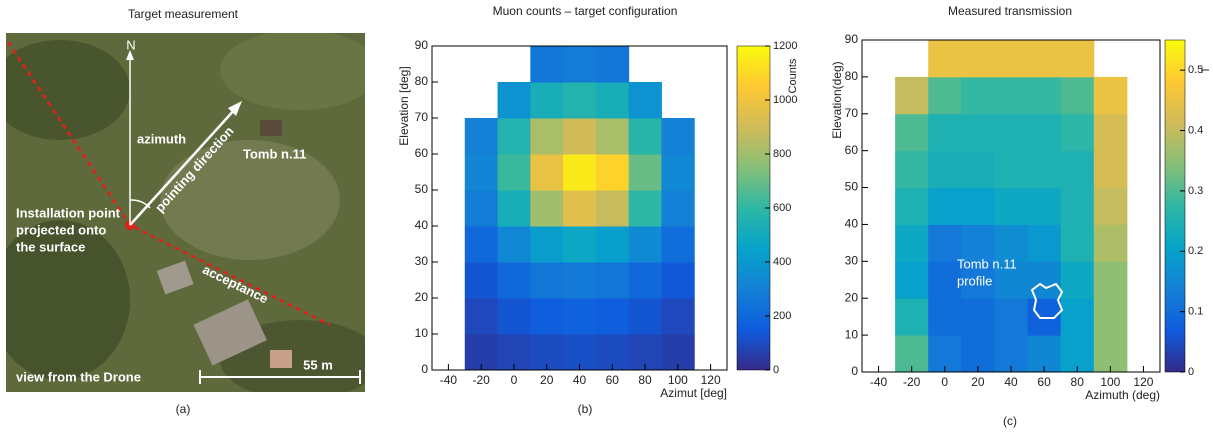  What do you see at coordinates (944, 382) in the screenshot?
I see `x-tick-label: 0` at bounding box center [944, 382].